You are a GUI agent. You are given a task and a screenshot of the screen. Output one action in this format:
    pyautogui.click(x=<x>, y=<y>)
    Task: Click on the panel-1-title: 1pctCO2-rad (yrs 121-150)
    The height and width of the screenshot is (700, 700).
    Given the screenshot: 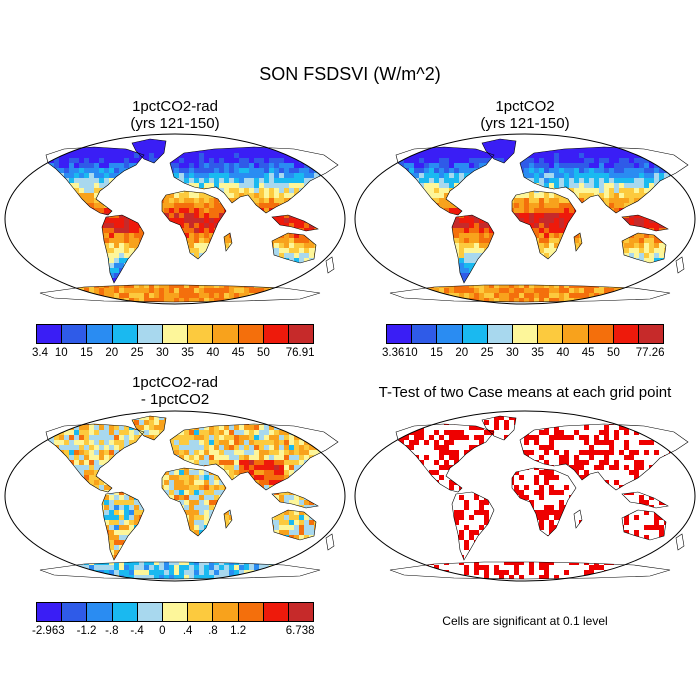 What is the action you would take?
    pyautogui.click(x=175, y=115)
    